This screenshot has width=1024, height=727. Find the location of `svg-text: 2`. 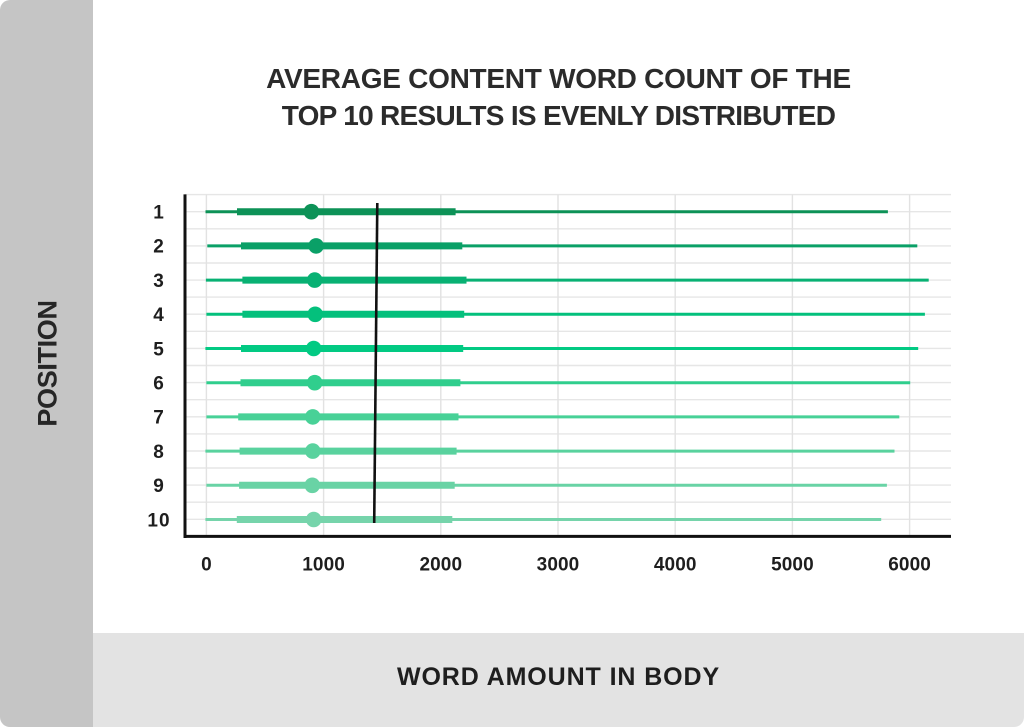

svg-text: 2 is located at coordinates (159, 247).